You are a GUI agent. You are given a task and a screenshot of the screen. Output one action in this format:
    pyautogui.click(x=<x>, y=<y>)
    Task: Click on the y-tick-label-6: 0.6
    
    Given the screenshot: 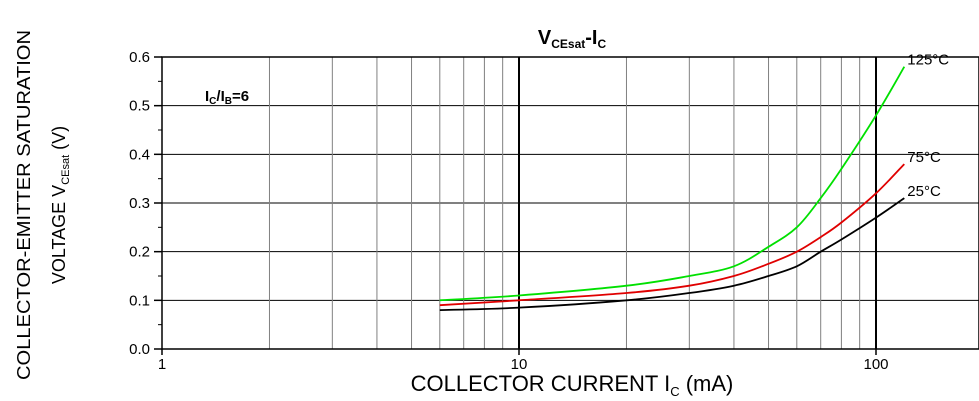 What is the action you would take?
    pyautogui.click(x=139, y=57)
    